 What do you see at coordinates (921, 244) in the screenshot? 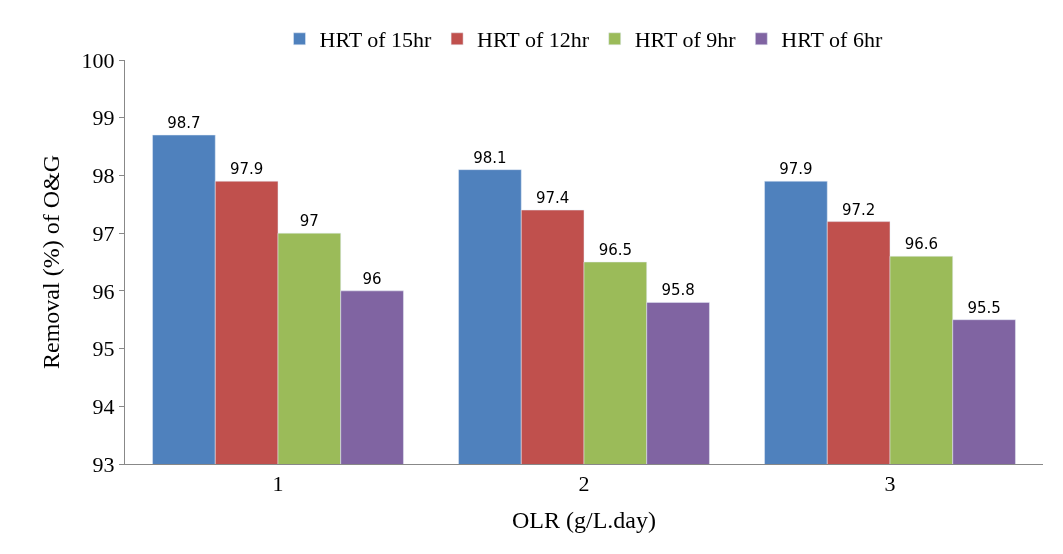
I see `data-label: 96.6` at bounding box center [921, 244].